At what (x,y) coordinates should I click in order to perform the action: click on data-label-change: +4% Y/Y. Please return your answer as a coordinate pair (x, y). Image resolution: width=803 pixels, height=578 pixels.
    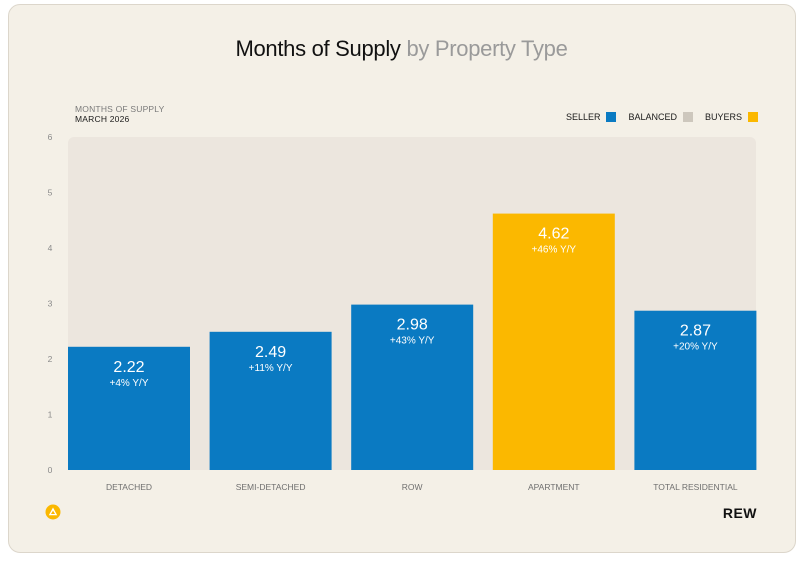
    Looking at the image, I should click on (128, 383).